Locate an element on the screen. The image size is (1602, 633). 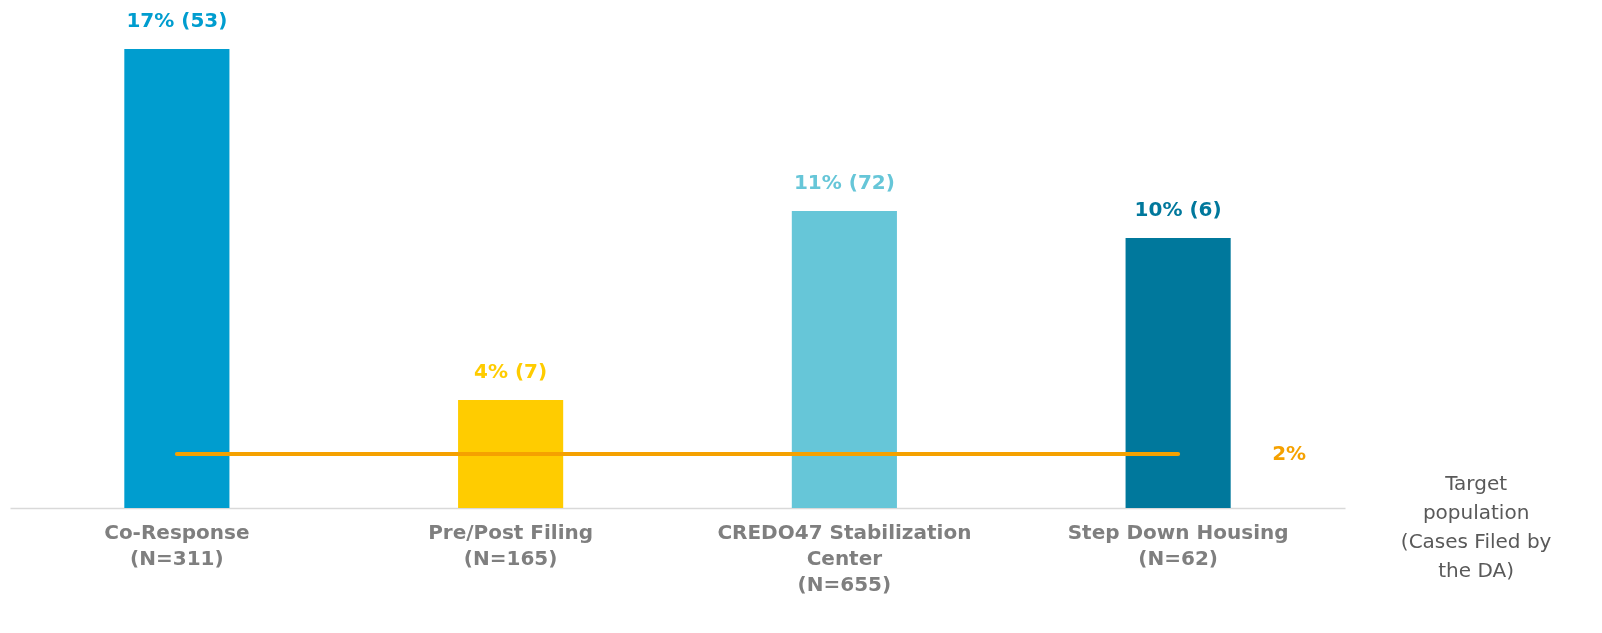
ref-line-label: 2% is located at coordinates (1289, 453).